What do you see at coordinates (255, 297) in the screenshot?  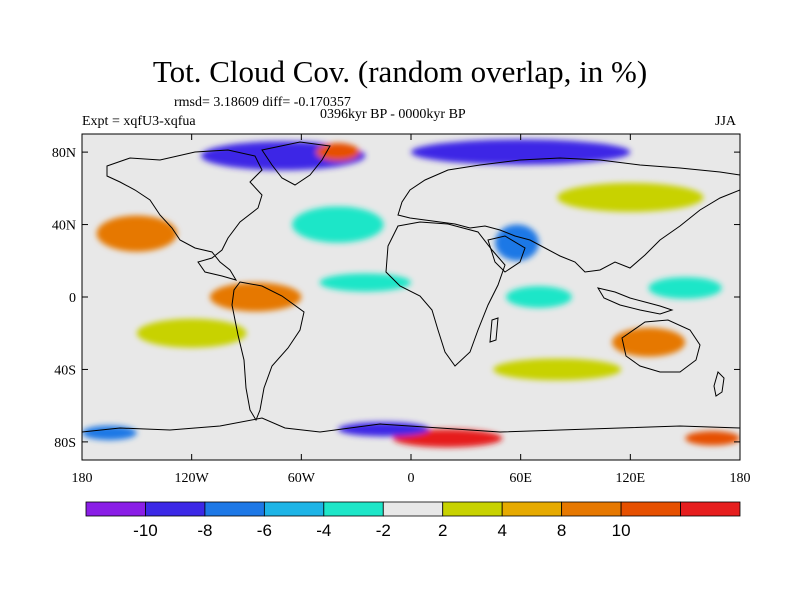 I see `anomaly-central-america-orange` at bounding box center [255, 297].